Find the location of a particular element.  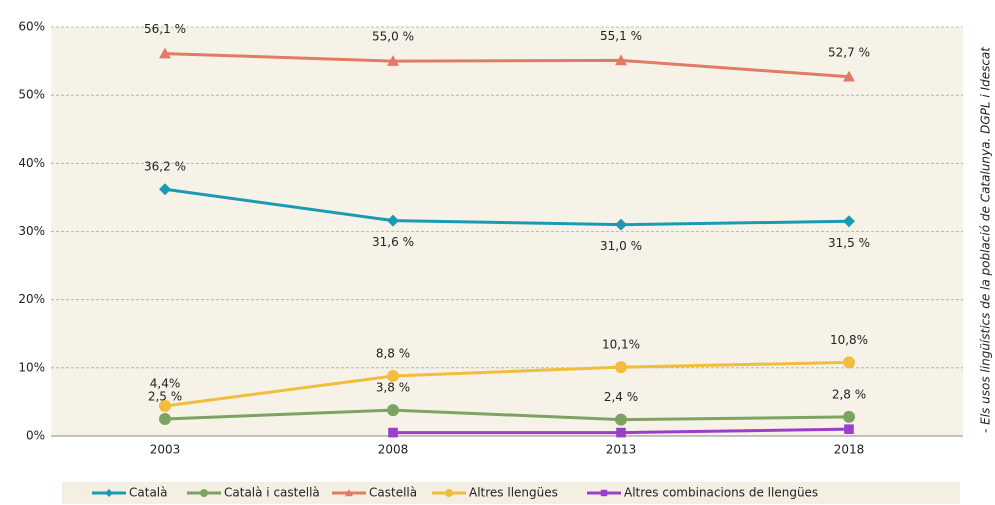

data-label: 8,8 % is located at coordinates (393, 354).